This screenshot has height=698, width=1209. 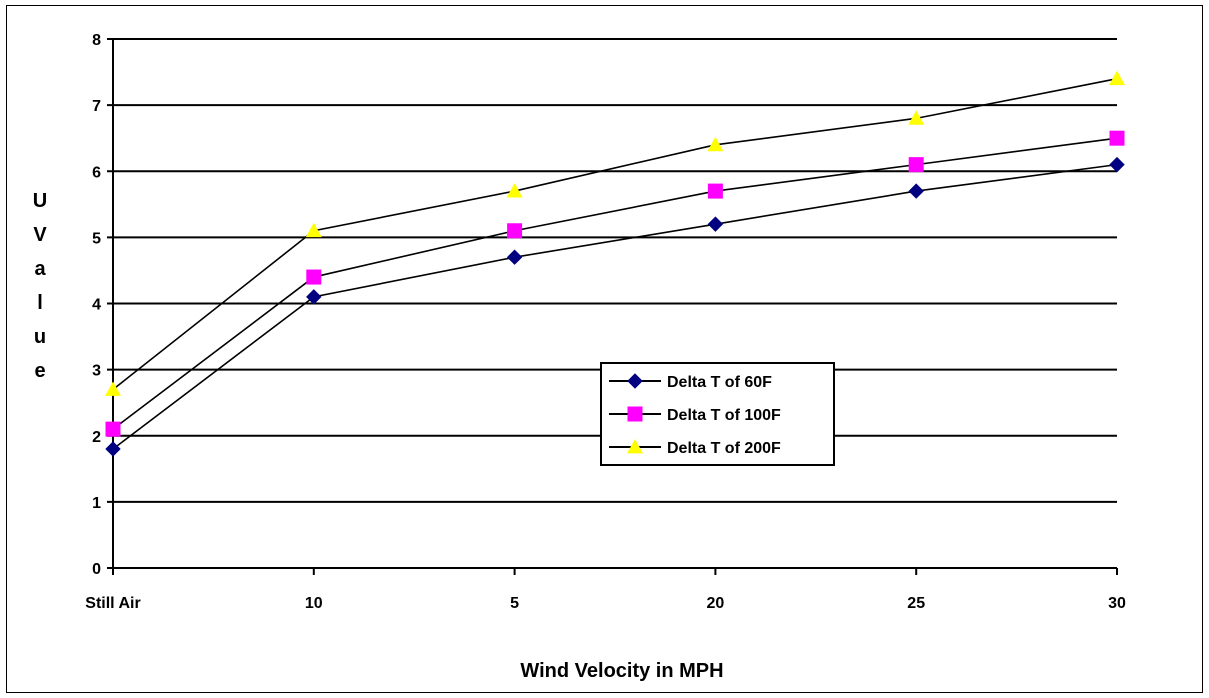 What do you see at coordinates (40, 201) in the screenshot?
I see `y-axis-label-letter: U` at bounding box center [40, 201].